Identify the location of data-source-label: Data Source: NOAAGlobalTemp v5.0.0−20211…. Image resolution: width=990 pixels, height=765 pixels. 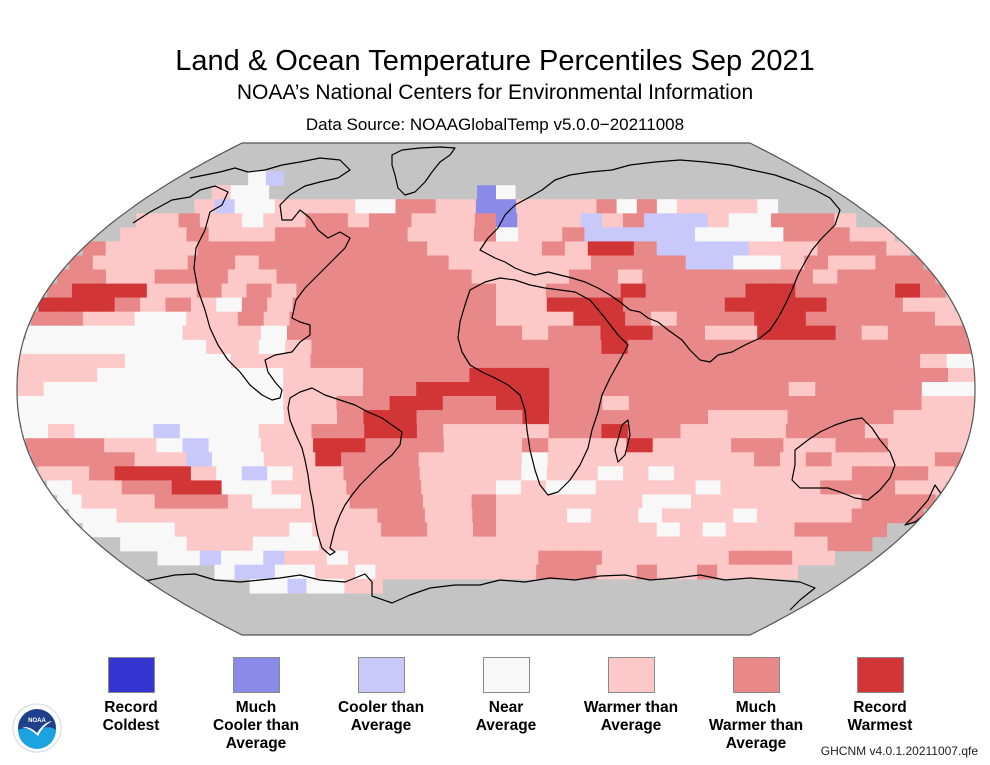
(495, 124).